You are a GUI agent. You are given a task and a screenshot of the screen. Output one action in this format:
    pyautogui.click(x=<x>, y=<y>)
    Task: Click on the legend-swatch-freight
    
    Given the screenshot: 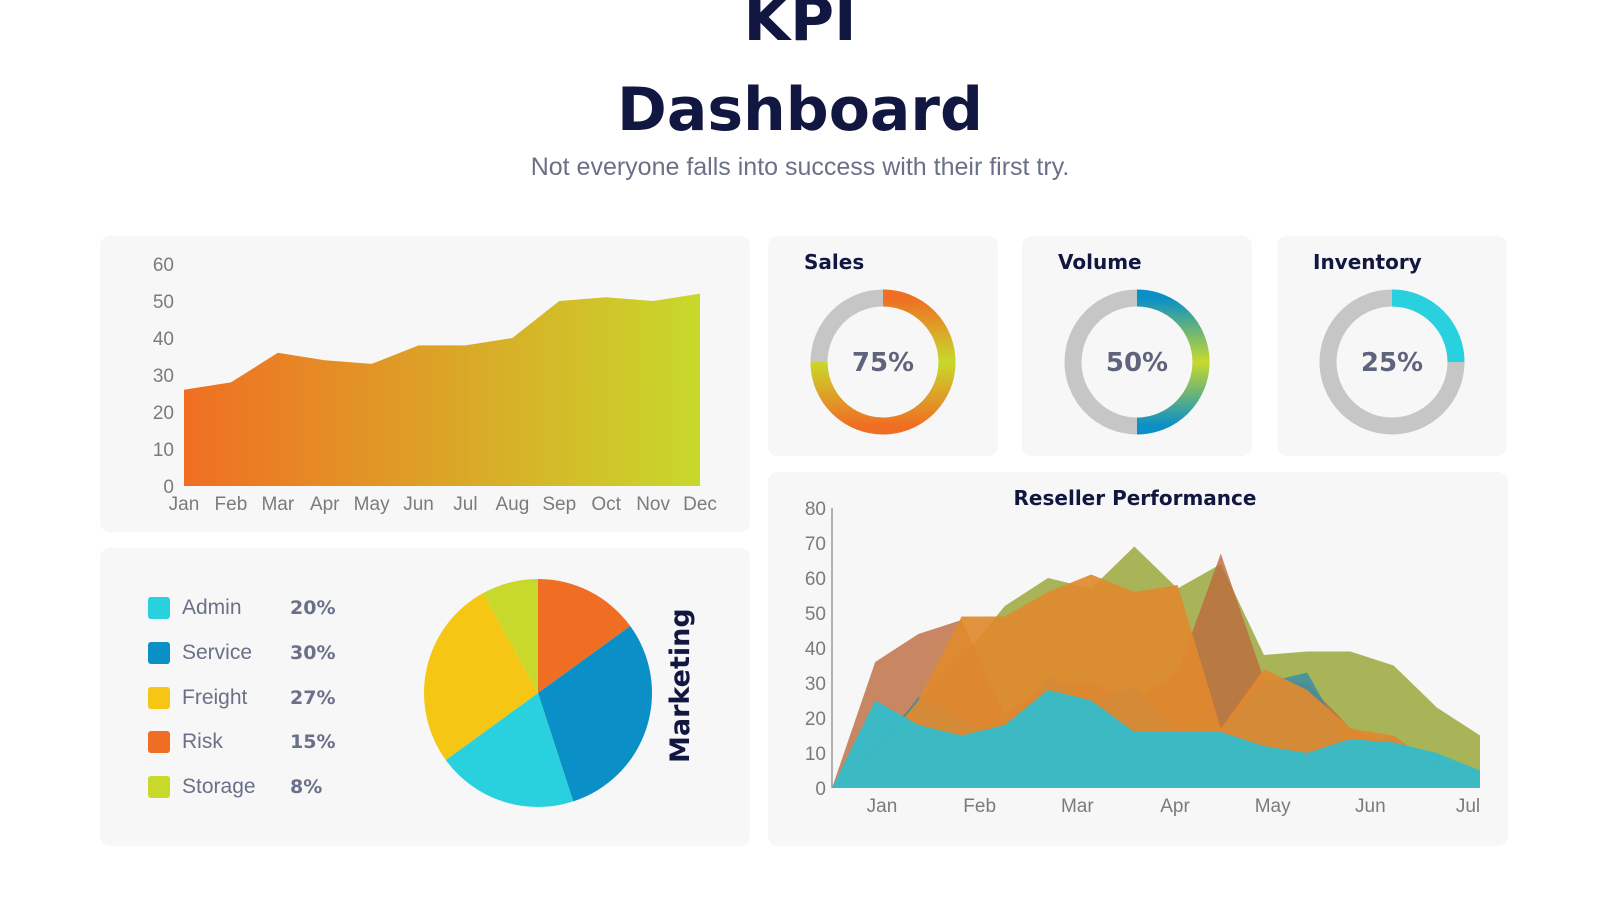 What is the action you would take?
    pyautogui.click(x=159, y=698)
    